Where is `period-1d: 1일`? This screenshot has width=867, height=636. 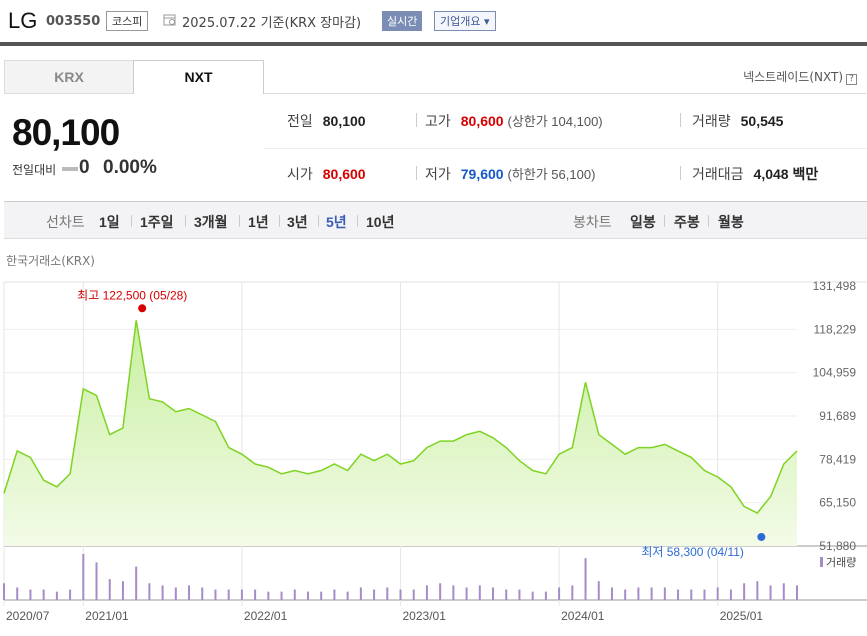 period-1d: 1일 is located at coordinates (109, 222).